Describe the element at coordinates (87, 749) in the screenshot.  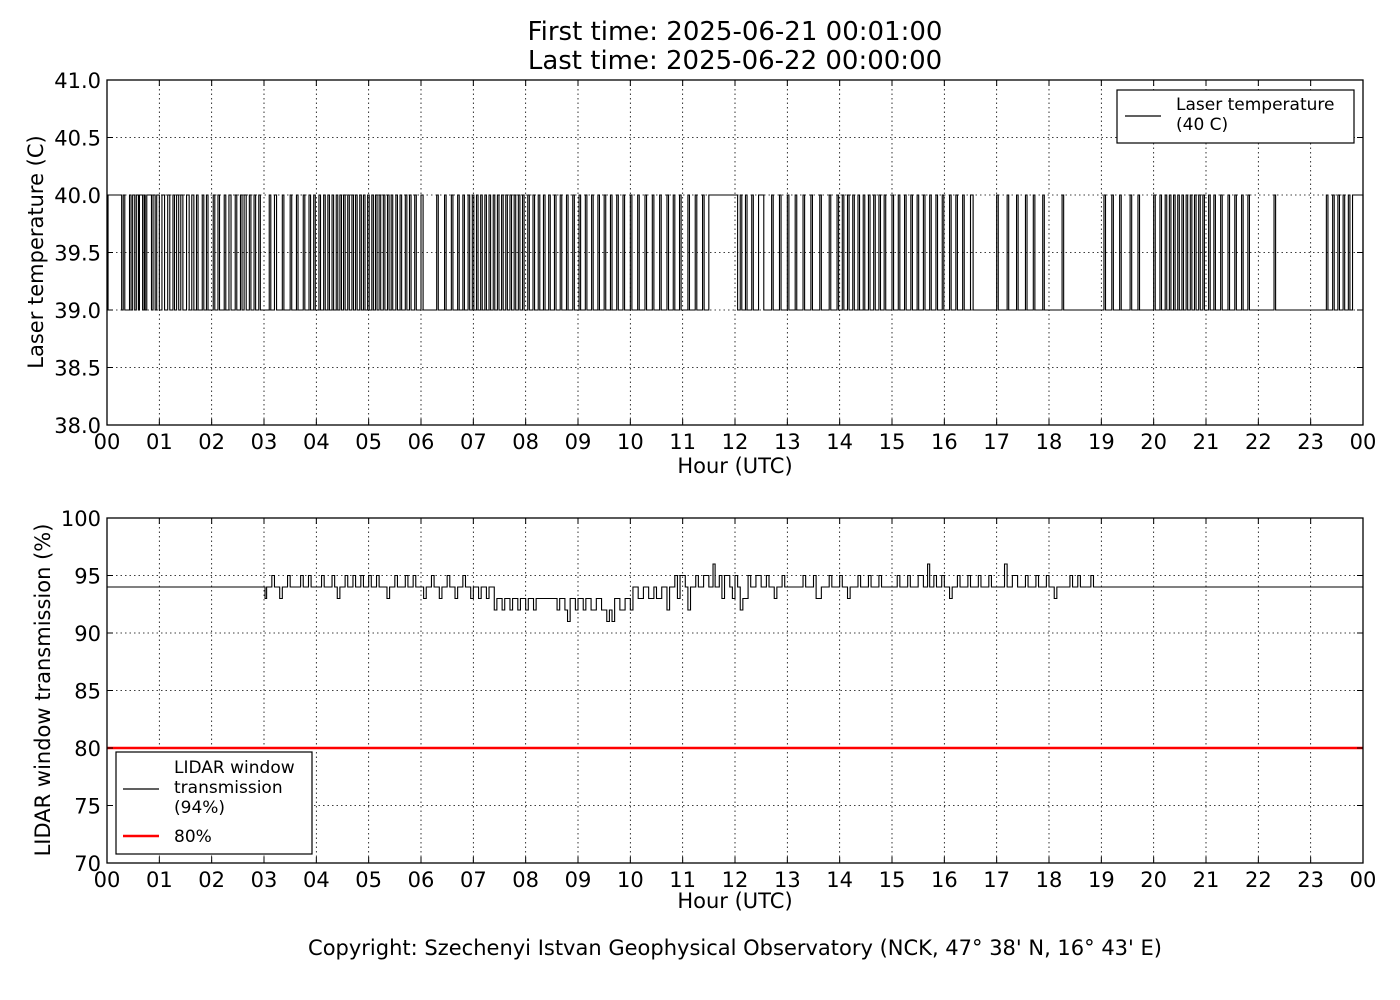
I see `y-tick-label: 80` at that location.